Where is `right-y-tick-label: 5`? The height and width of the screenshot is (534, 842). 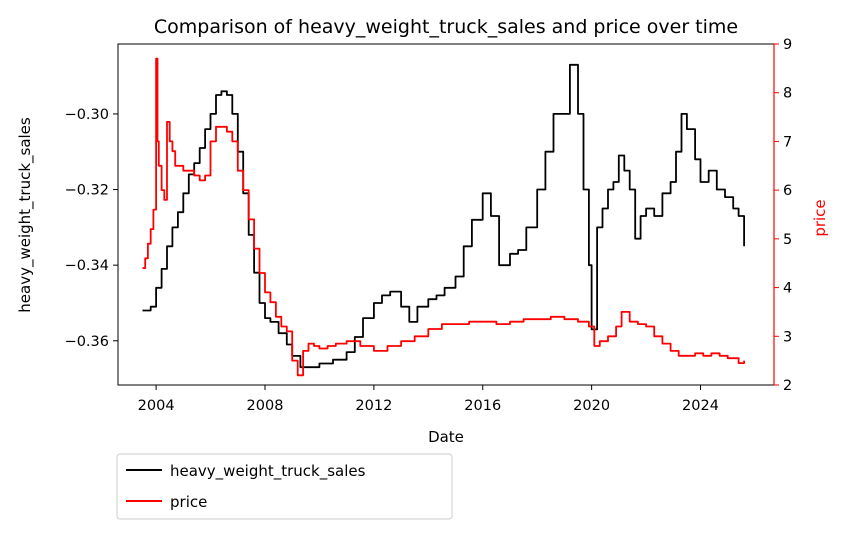 right-y-tick-label: 5 is located at coordinates (787, 240).